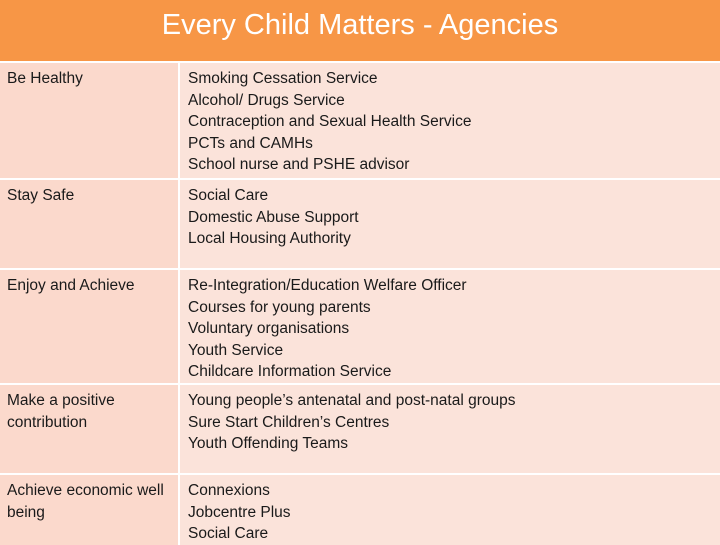 This screenshot has height=545, width=720. Describe the element at coordinates (85, 501) in the screenshot. I see `outcome-label: Achieve economic well being` at that location.